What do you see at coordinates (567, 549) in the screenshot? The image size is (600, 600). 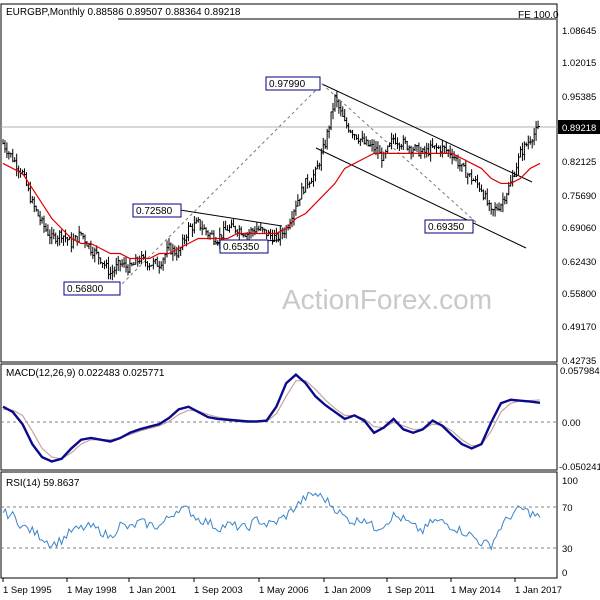 I see `rsi-tick-30: 30` at bounding box center [567, 549].